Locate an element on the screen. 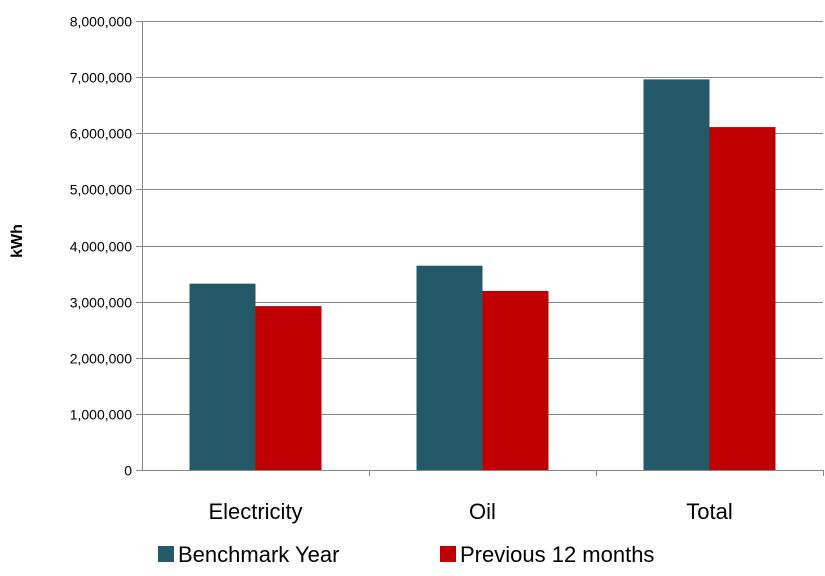  legend-label: Benchmark Year is located at coordinates (258, 554).